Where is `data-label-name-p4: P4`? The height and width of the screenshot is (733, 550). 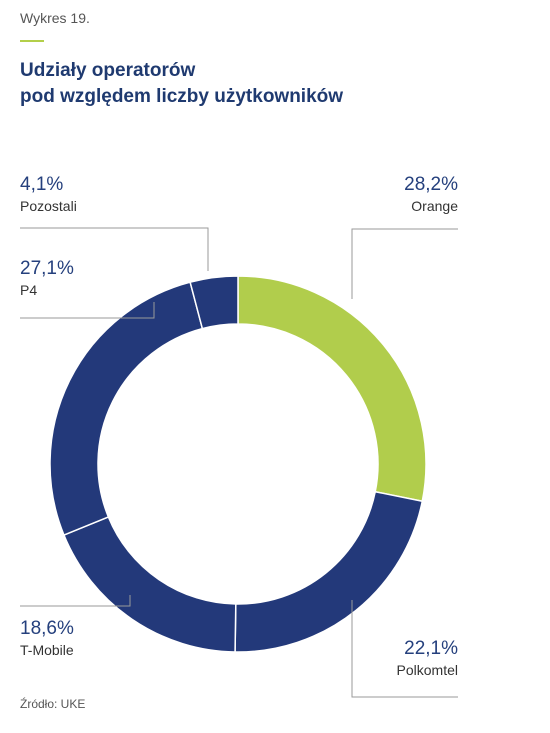
data-label-name-p4: P4 is located at coordinates (28, 290).